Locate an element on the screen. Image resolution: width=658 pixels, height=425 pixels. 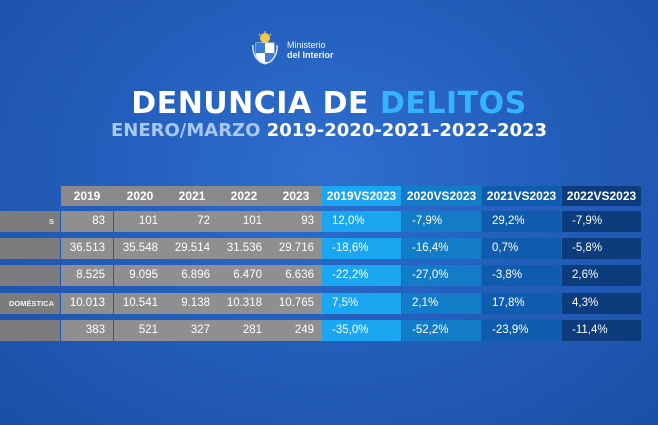
table-pct-cell: -5,8% is located at coordinates (601, 248).